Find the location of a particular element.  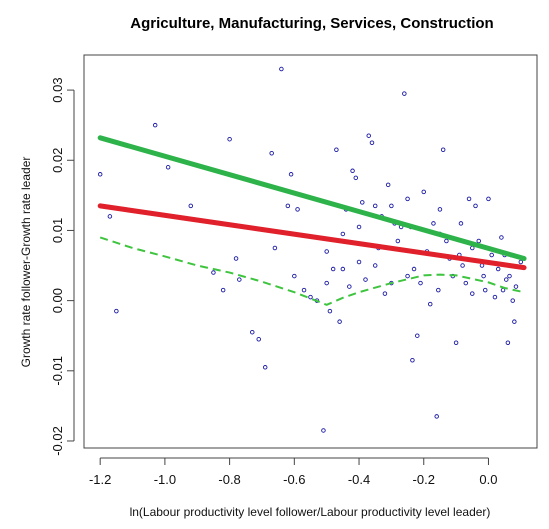

x-tick-label: -1.2 is located at coordinates (100, 479).